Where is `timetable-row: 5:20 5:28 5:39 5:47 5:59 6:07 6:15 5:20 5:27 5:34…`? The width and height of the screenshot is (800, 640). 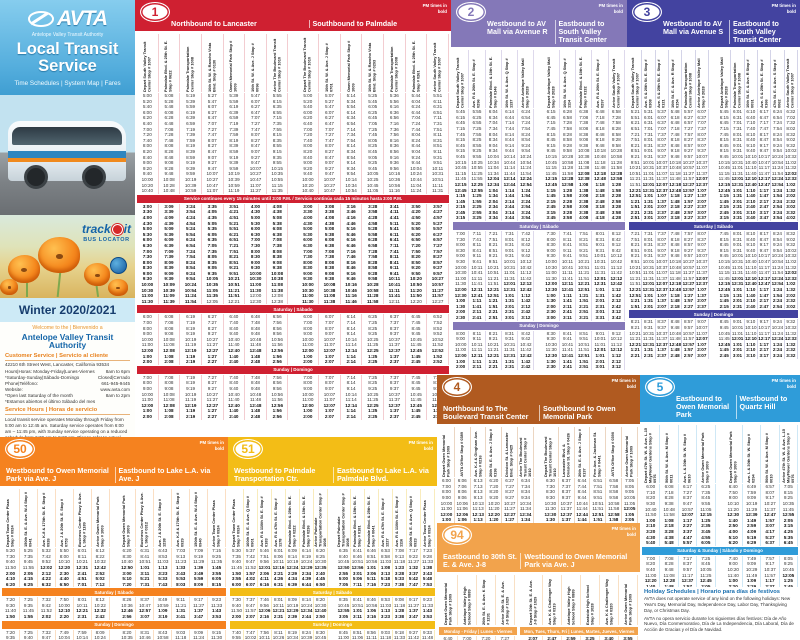
timetable-row: 5:20 5:28 5:39 5:47 5:59 6:07 6:15 5:20 5:27 5:34… is located at coordinates (293, 101).